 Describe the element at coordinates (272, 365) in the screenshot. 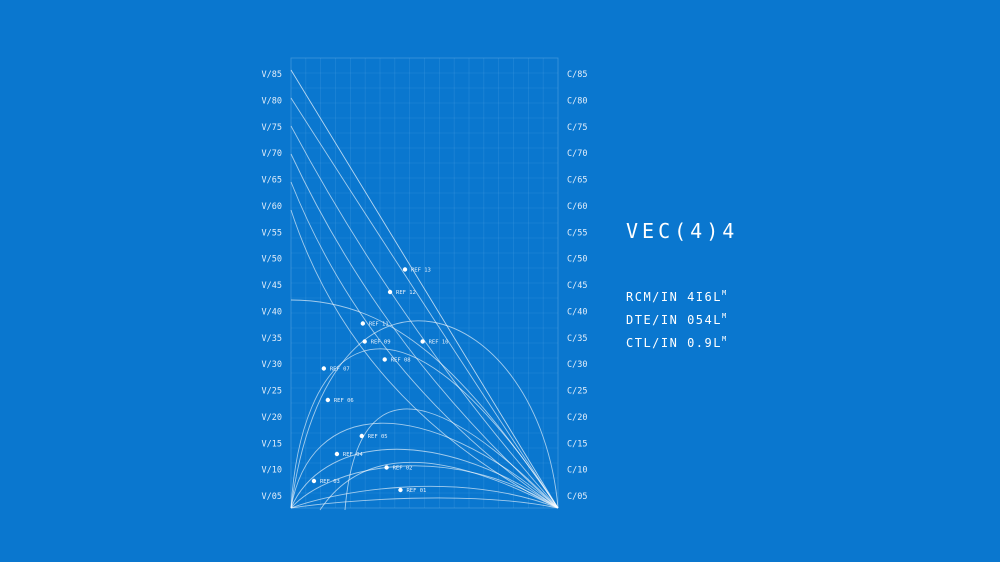

I see `left-axis-label: V/30` at that location.